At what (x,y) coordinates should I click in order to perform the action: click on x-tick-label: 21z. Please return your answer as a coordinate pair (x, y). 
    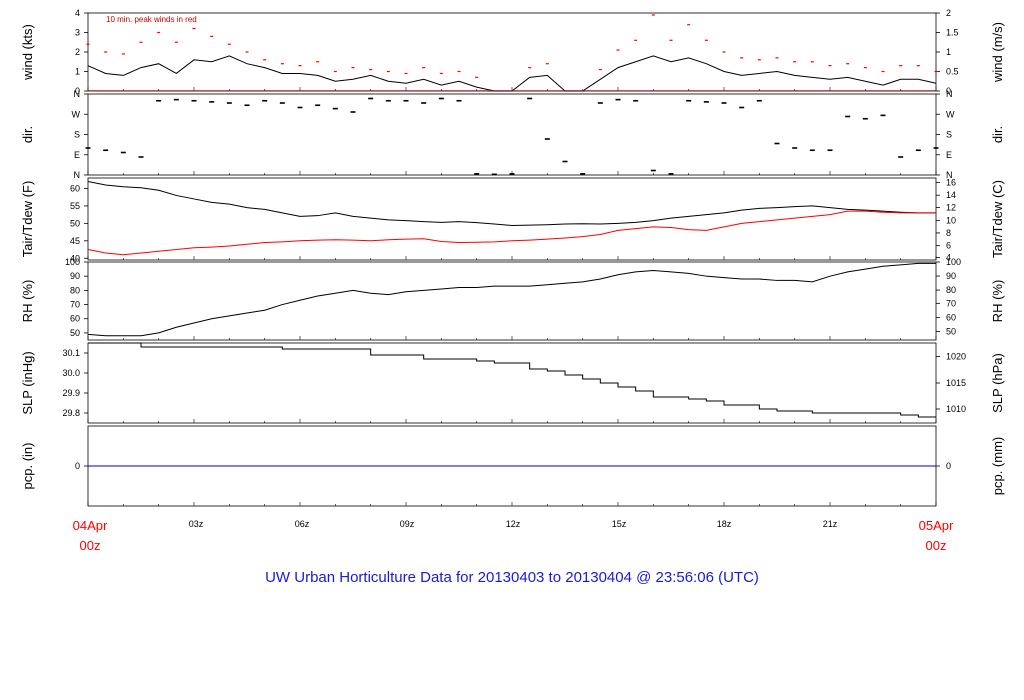
    Looking at the image, I should click on (830, 524).